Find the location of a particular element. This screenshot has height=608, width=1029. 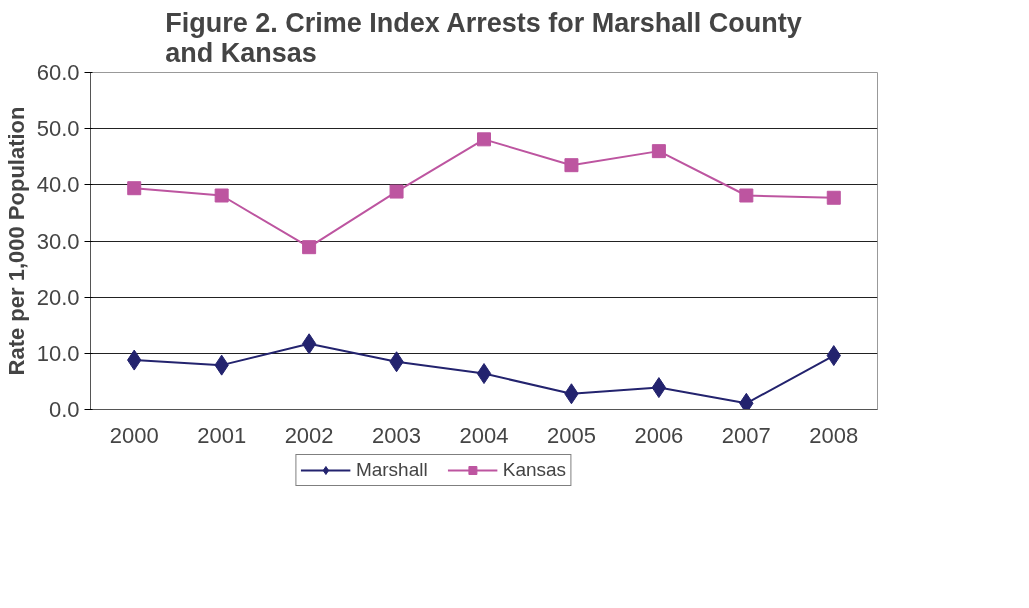

y-tick-label: 60.0 is located at coordinates (58, 72).